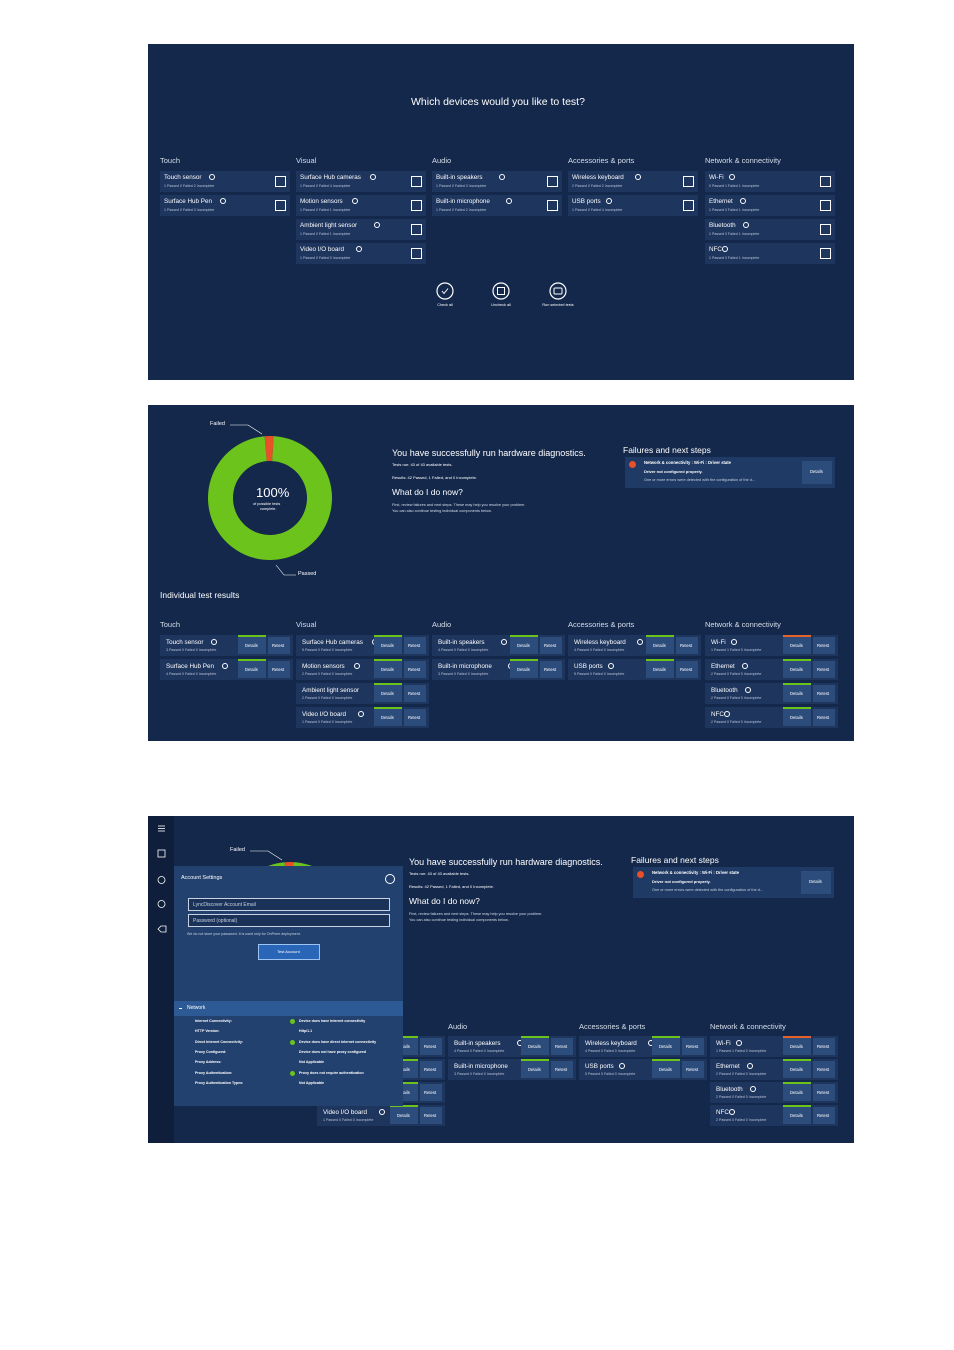 The height and width of the screenshot is (1350, 954). Describe the element at coordinates (289, 904) in the screenshot. I see `email-input: LyncDiscover Account Email` at that location.